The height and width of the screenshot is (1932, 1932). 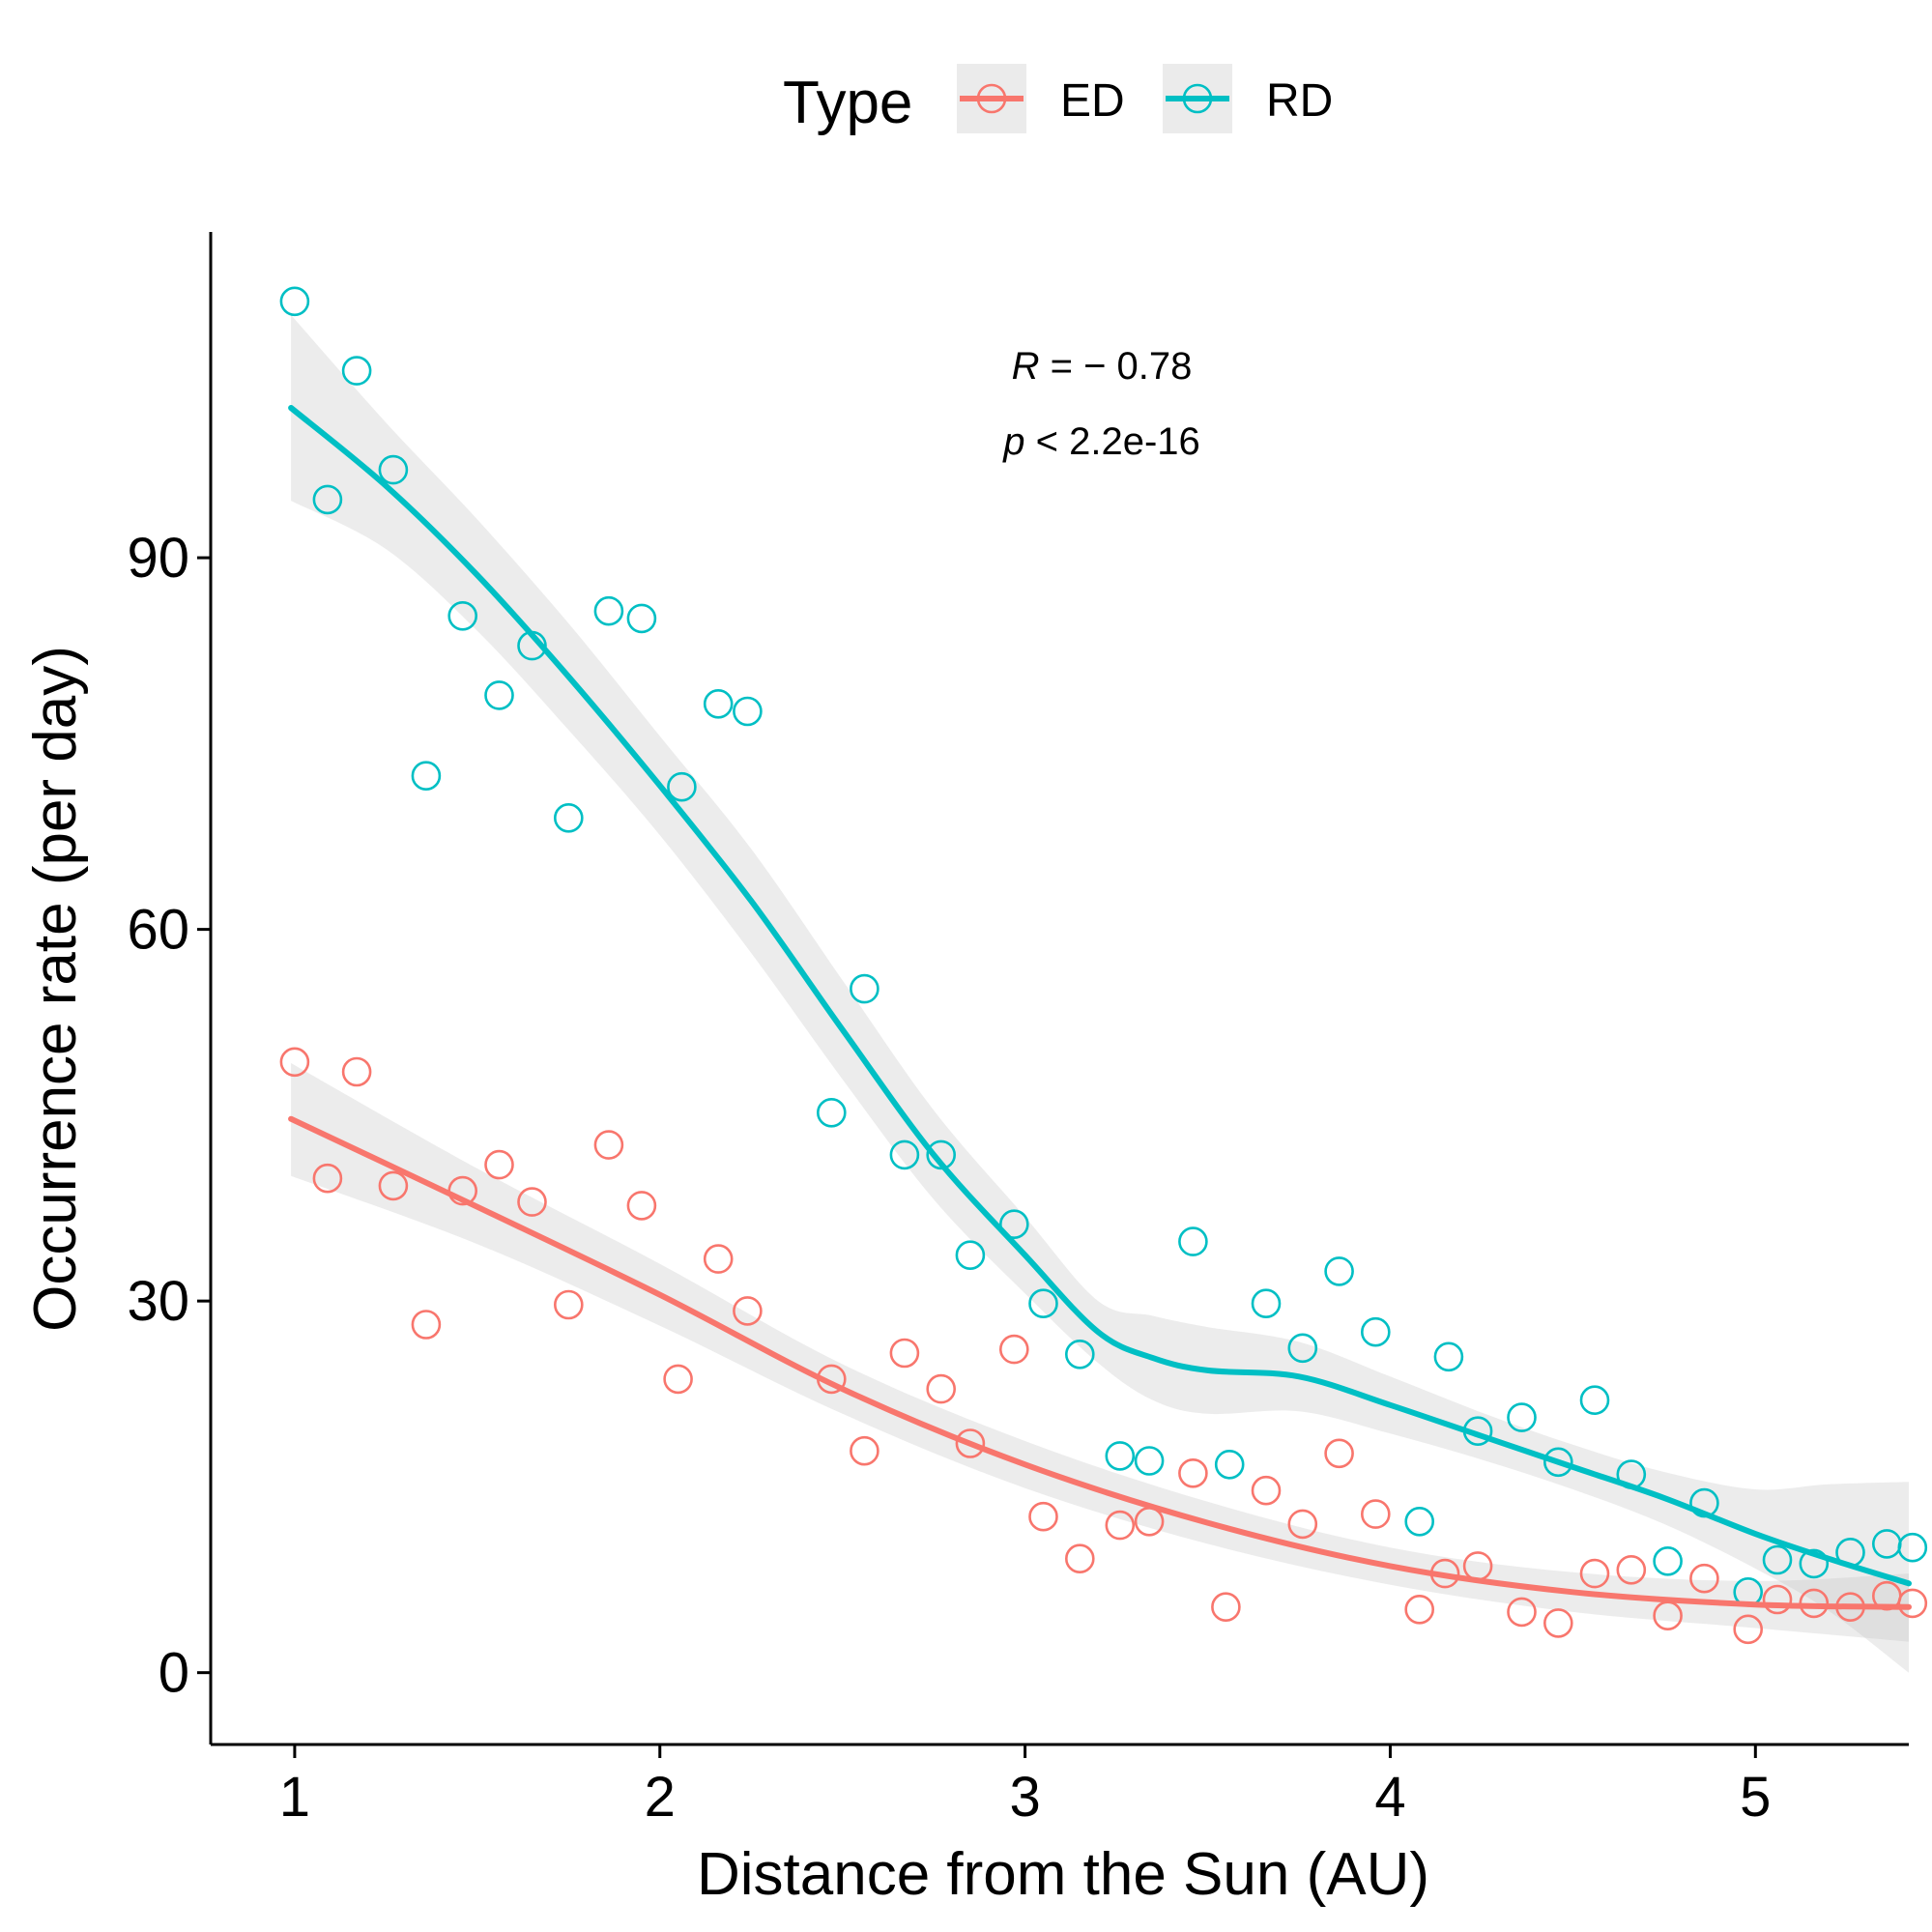 What do you see at coordinates (1389, 1797) in the screenshot?
I see `x-tick-label-4: 4` at bounding box center [1389, 1797].